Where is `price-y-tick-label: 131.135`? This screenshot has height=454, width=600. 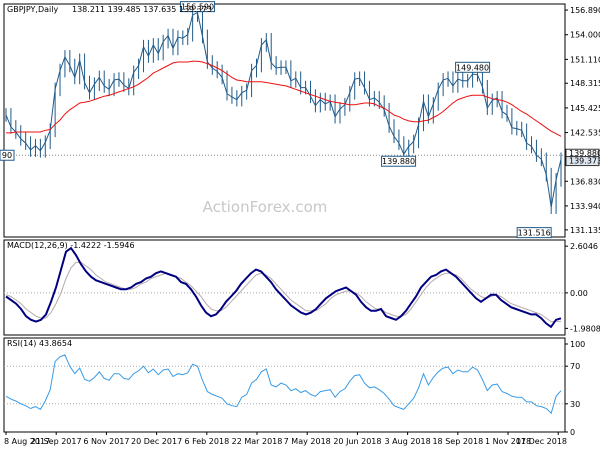
price-y-tick-label: 131.135 is located at coordinates (585, 230).